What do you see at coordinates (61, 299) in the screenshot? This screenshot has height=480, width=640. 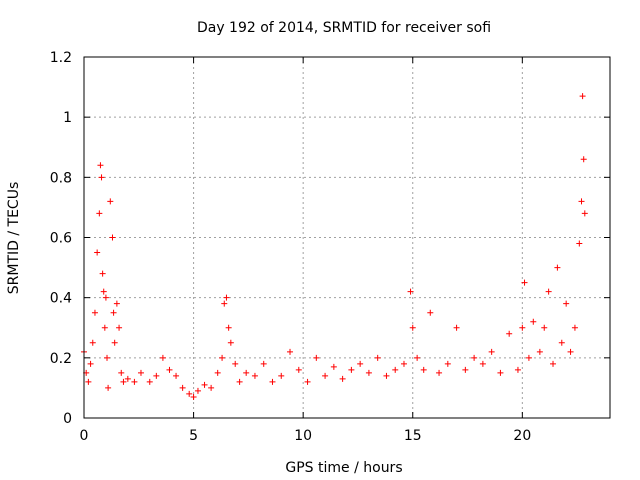 I see `y-tick-label: 0.4` at bounding box center [61, 299].